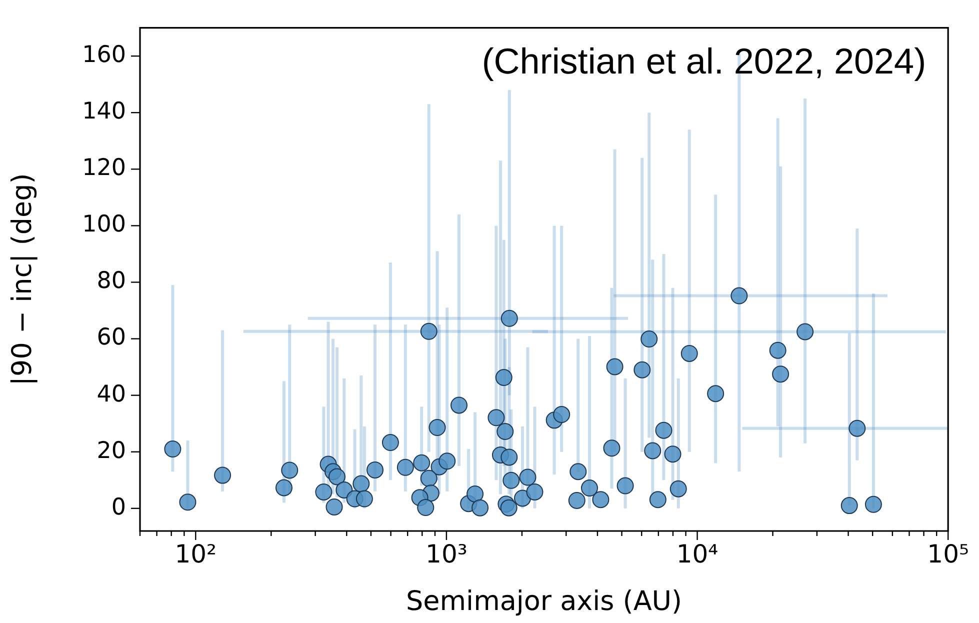 The width and height of the screenshot is (979, 623). Describe the element at coordinates (104, 111) in the screenshot. I see `y-tick-label: 140` at that location.